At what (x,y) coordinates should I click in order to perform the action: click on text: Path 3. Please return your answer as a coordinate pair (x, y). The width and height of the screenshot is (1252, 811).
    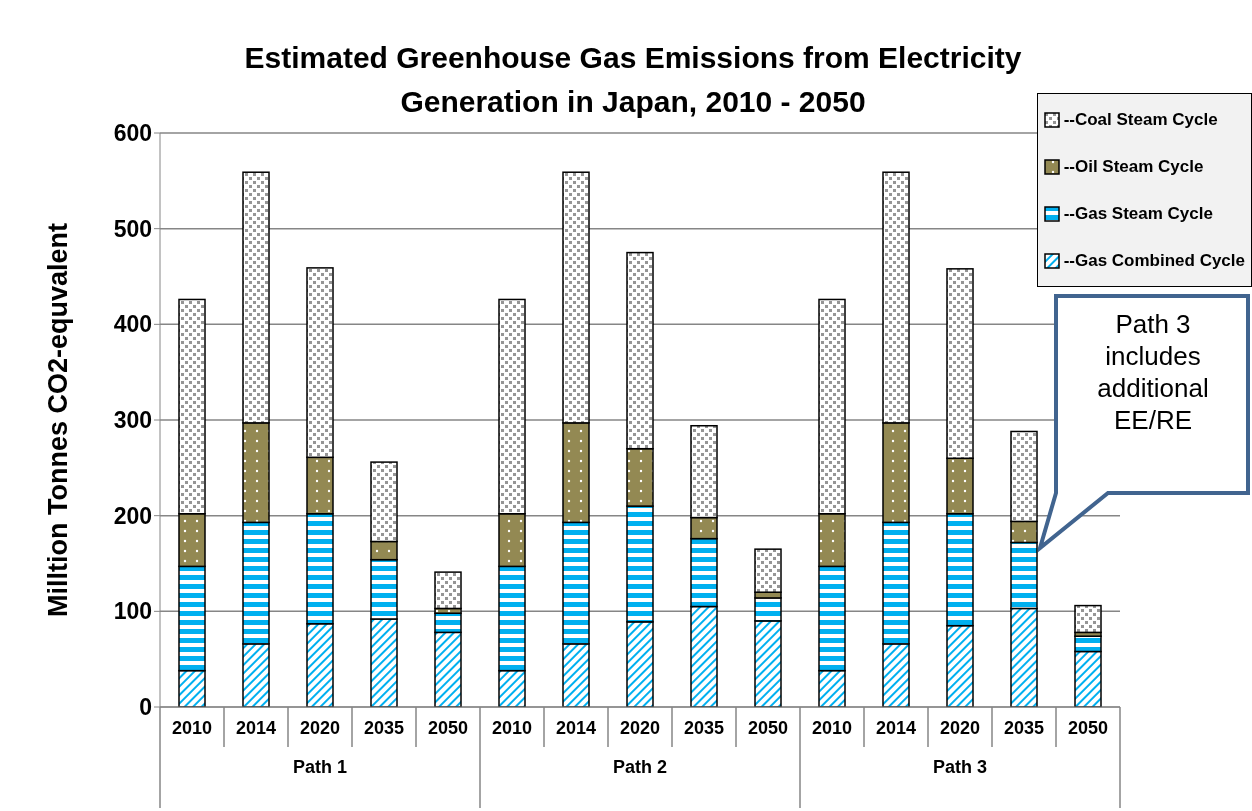
    Looking at the image, I should click on (960, 767).